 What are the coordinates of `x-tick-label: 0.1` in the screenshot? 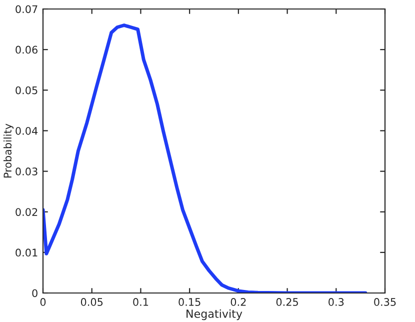 It's located at (140, 302).